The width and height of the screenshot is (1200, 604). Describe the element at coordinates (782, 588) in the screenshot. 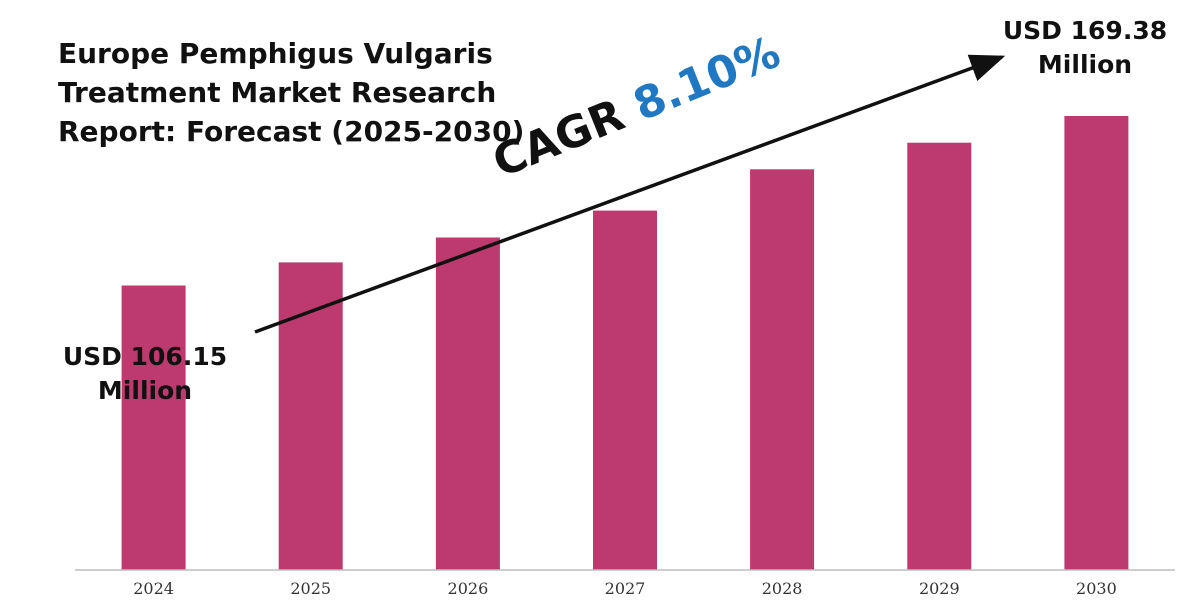

I see `x-tick-2028: 2028` at that location.